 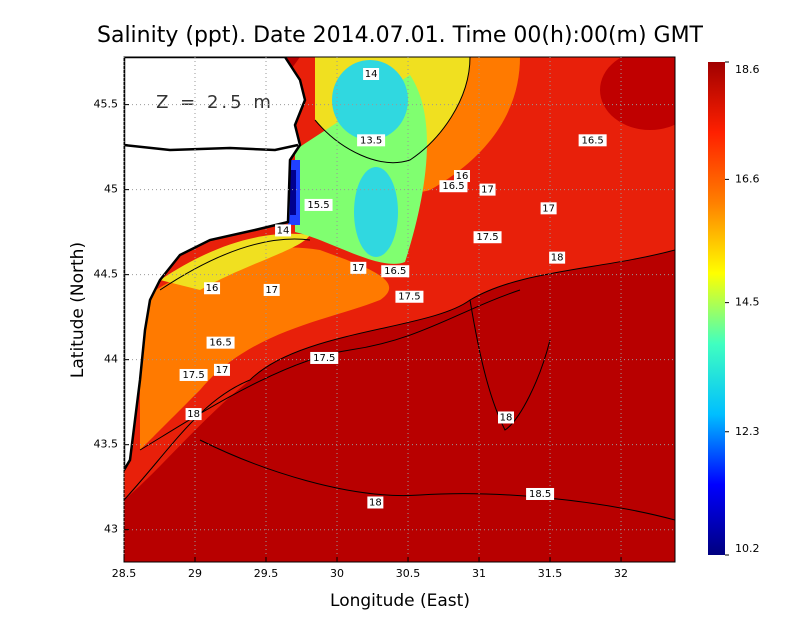 I want to click on y-tick-label: 43, so click(x=111, y=529).